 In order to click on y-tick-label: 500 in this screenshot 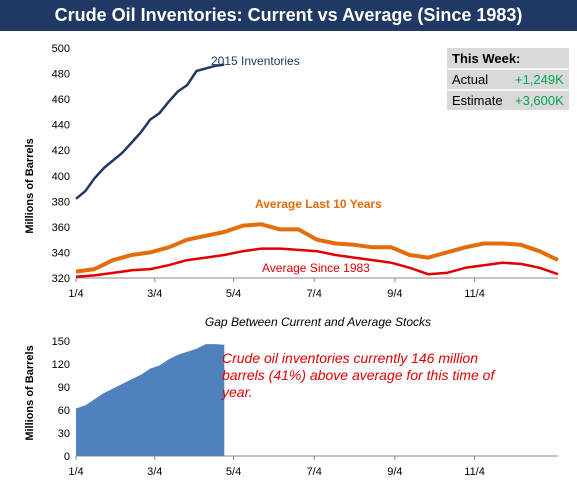, I will do `click(61, 49)`.